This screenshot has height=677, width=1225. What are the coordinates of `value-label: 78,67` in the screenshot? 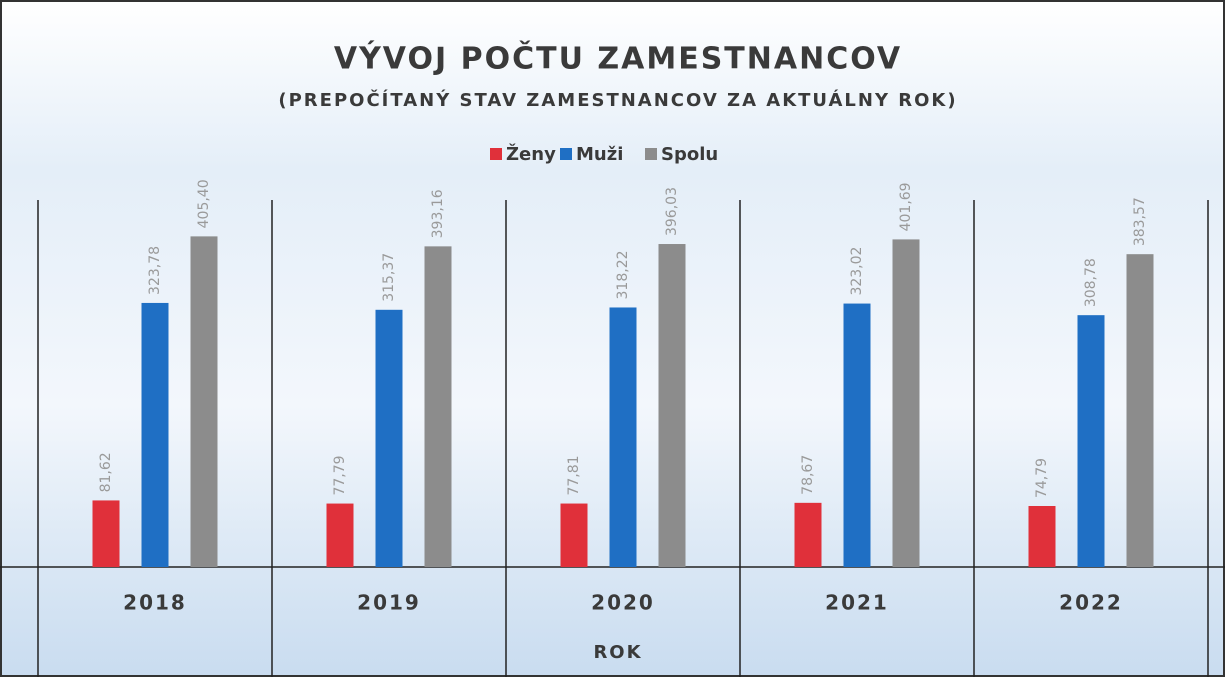 It's located at (808, 475).